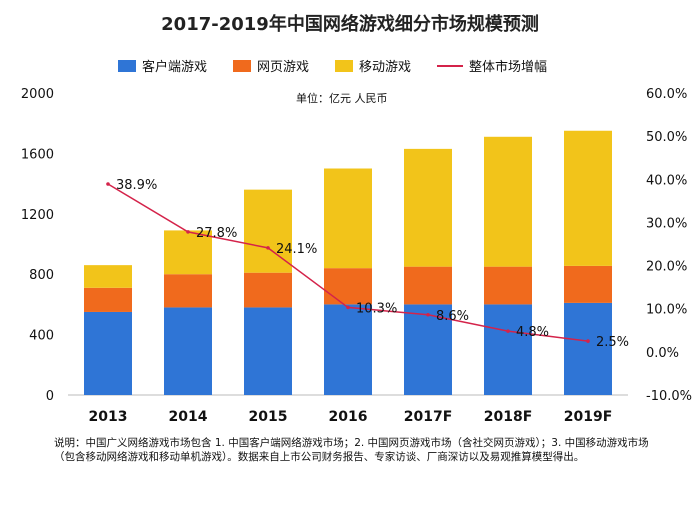 The width and height of the screenshot is (700, 525). I want to click on legend-label-growth: 整体市场增幅, so click(508, 67).